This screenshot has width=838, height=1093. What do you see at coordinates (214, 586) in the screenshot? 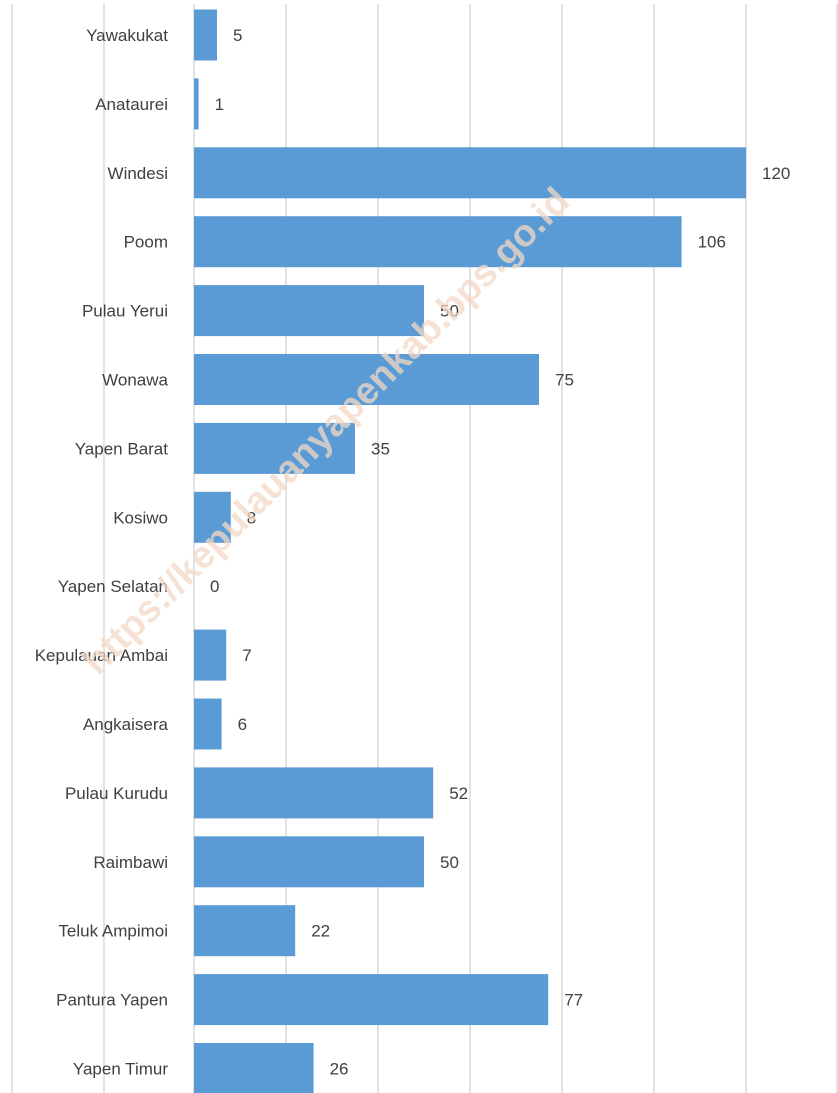
I see `data-label-yapen-selatan: 0` at bounding box center [214, 586].